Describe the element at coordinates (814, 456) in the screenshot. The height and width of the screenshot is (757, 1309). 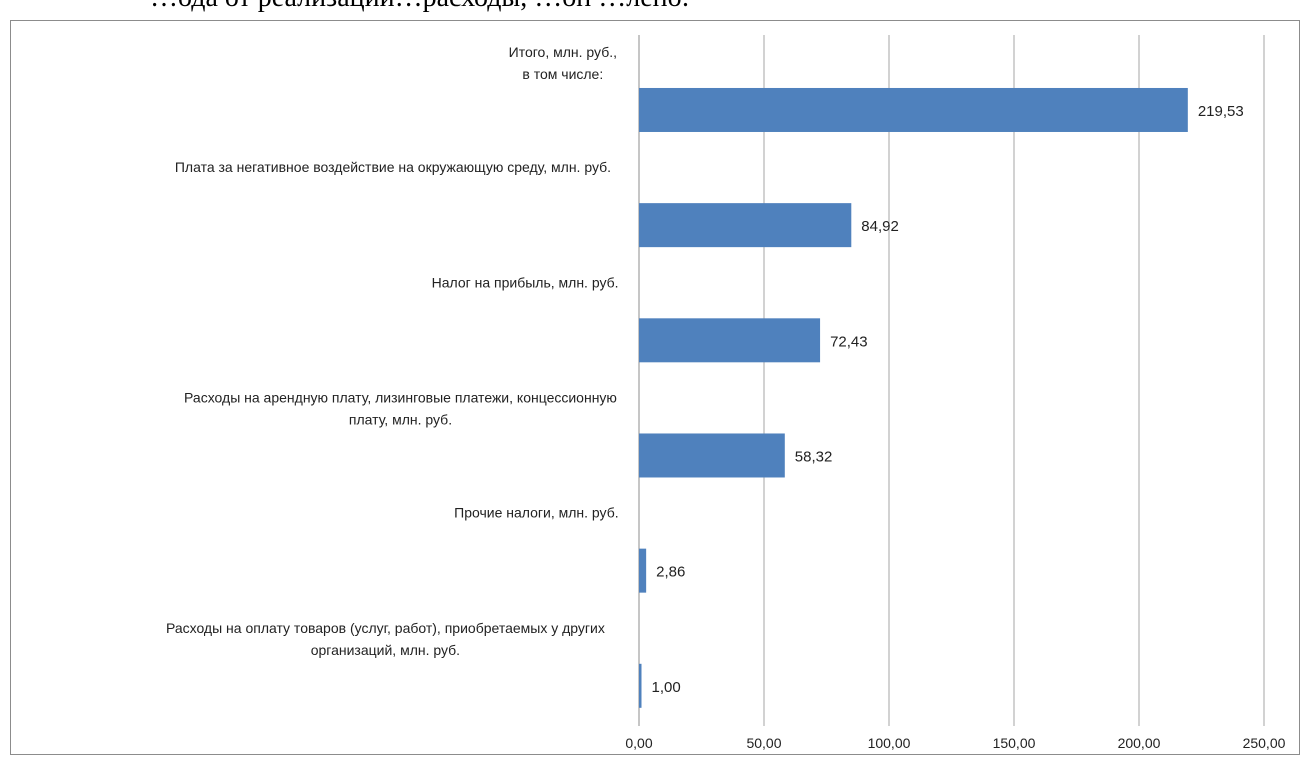
I see `bar-value-label: 58,32` at that location.